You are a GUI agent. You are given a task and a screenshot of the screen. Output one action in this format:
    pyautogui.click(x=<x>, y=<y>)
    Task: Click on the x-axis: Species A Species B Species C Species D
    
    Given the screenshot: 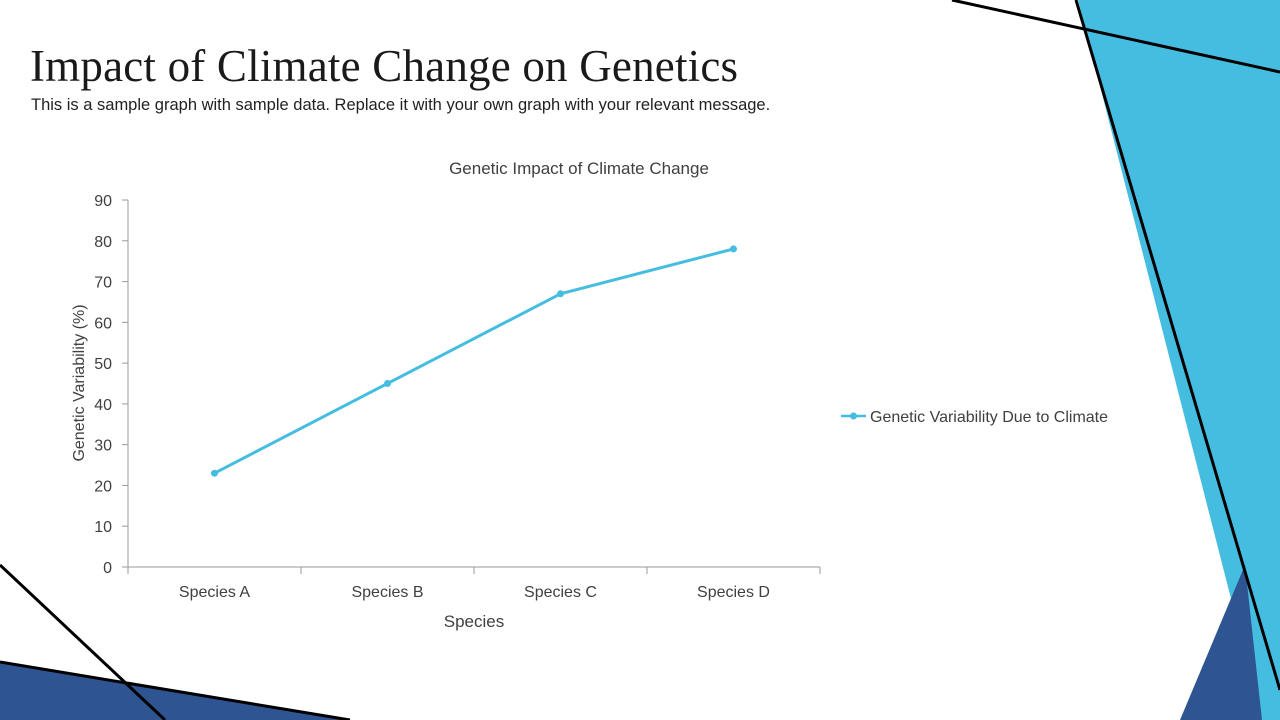 What is the action you would take?
    pyautogui.click(x=474, y=583)
    